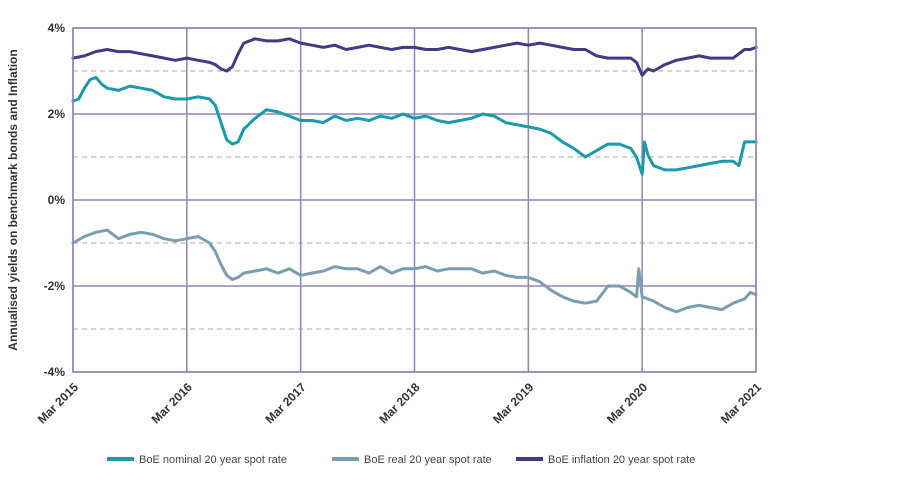 This screenshot has width=905, height=482. What do you see at coordinates (55, 372) in the screenshot?
I see `y-tick-label: -4%` at bounding box center [55, 372].